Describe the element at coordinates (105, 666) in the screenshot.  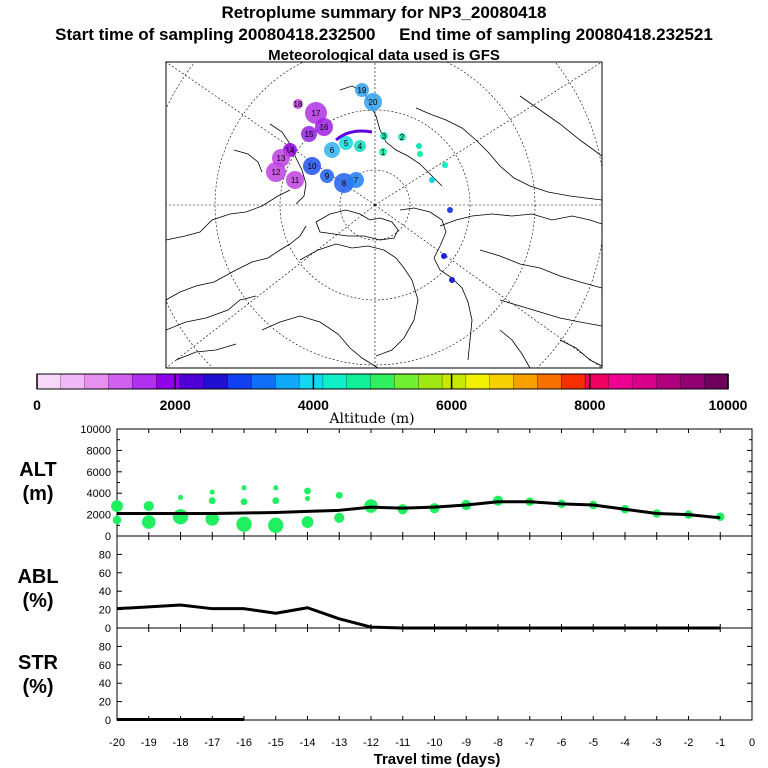
I see `y-tick-label: 60` at that location.